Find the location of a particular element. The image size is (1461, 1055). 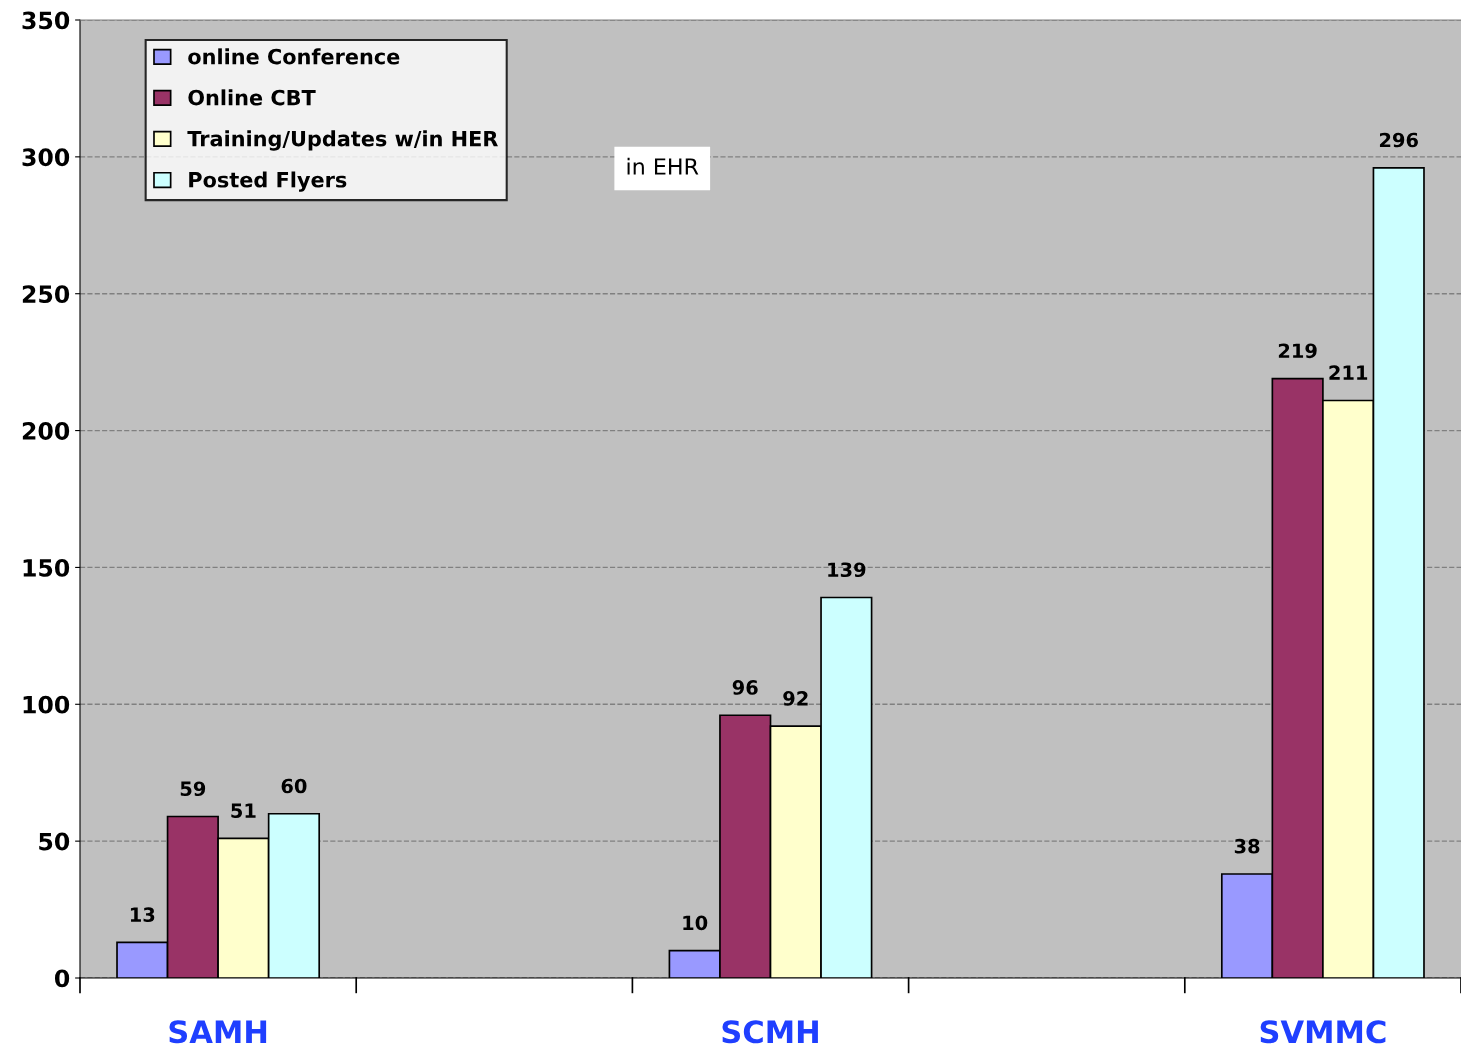

y-tick-label: 150 is located at coordinates (46, 567).